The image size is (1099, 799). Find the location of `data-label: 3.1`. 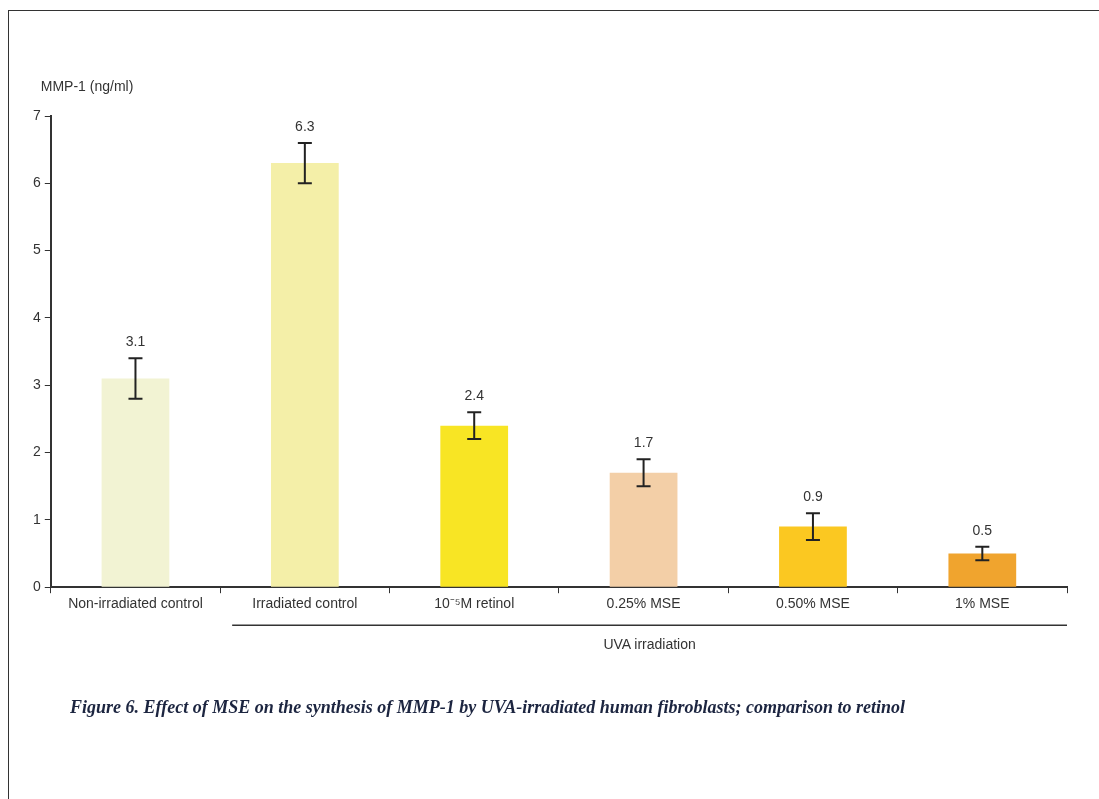

data-label: 3.1 is located at coordinates (135, 341).